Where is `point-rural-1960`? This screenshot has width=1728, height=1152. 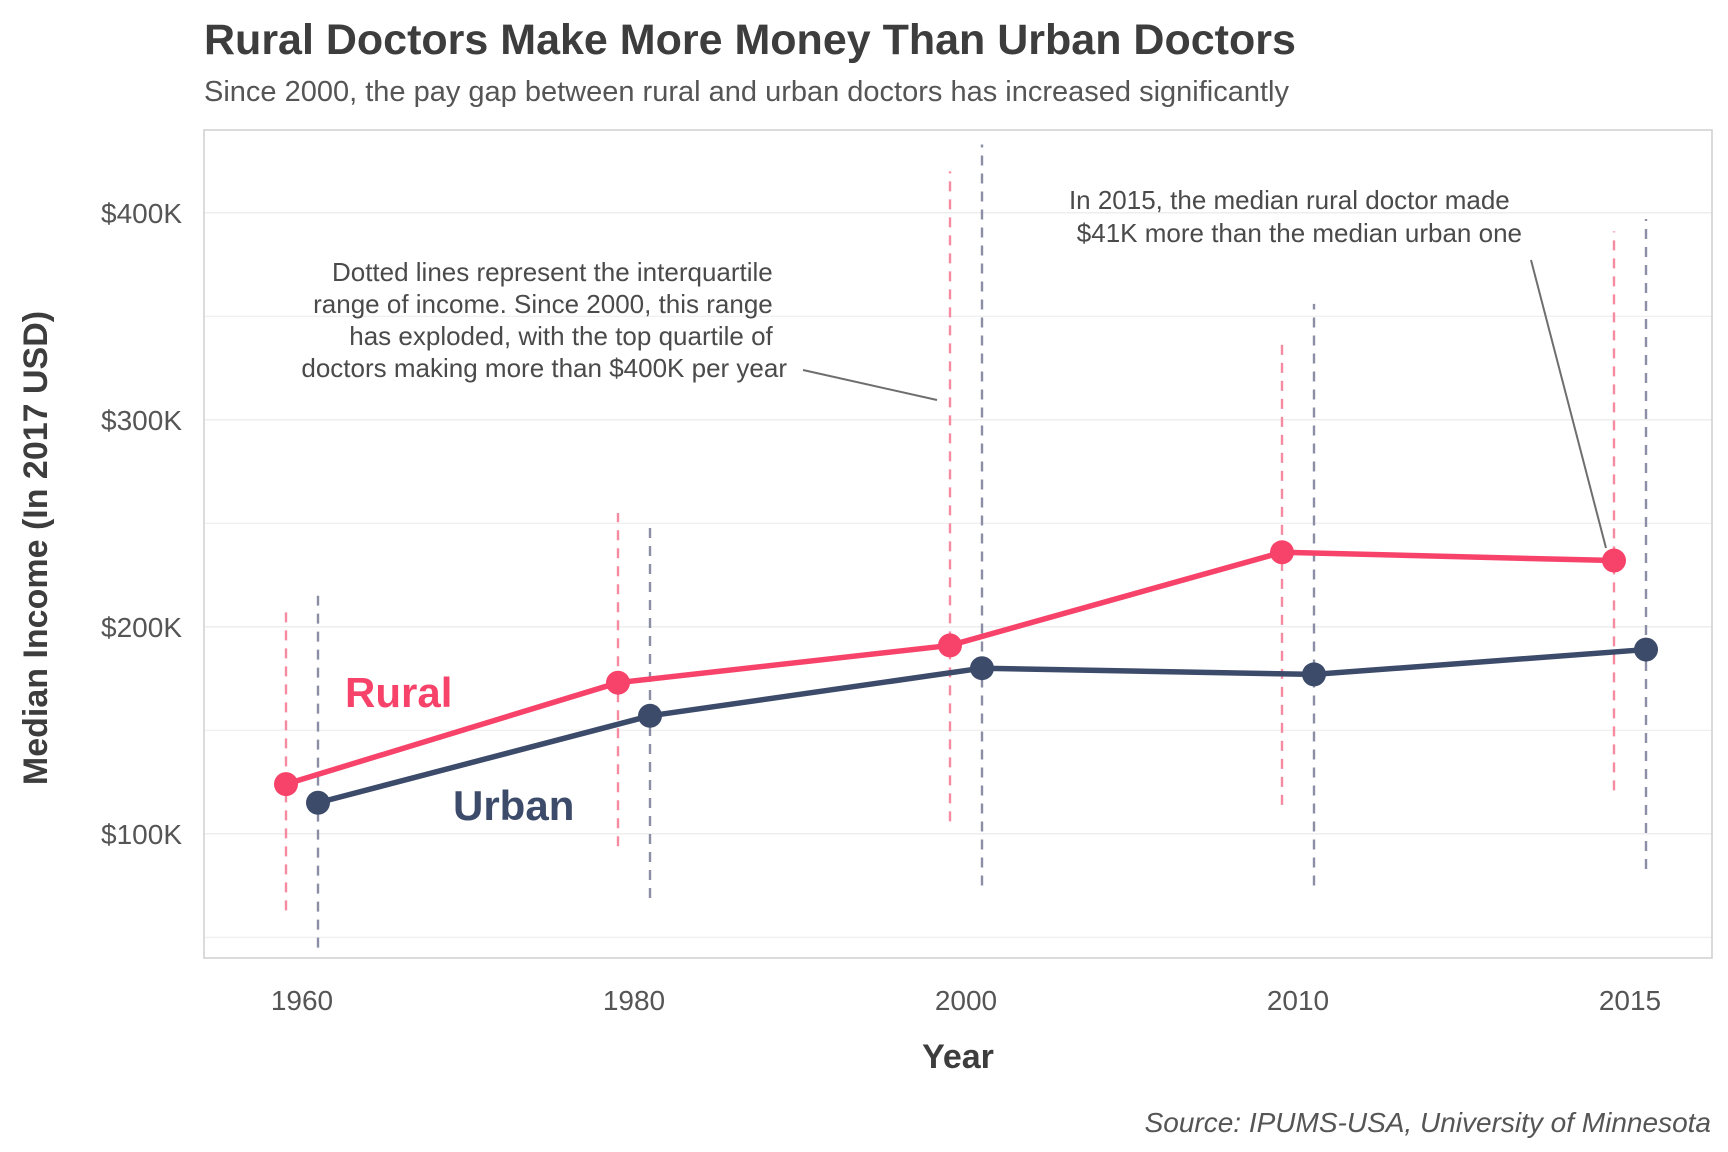
point-rural-1960 is located at coordinates (286, 784).